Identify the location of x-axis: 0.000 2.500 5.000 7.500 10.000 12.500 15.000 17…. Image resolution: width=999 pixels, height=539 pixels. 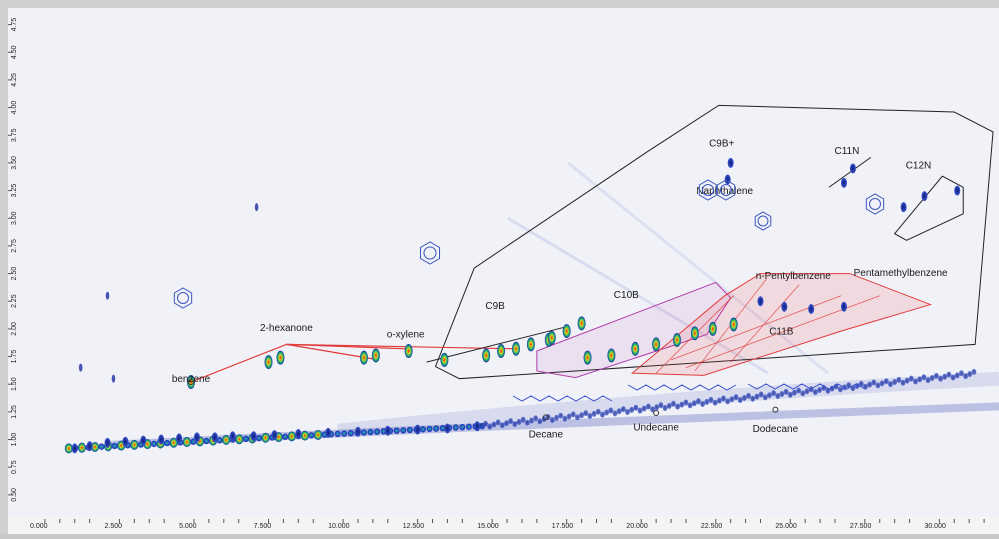
(503, 525).